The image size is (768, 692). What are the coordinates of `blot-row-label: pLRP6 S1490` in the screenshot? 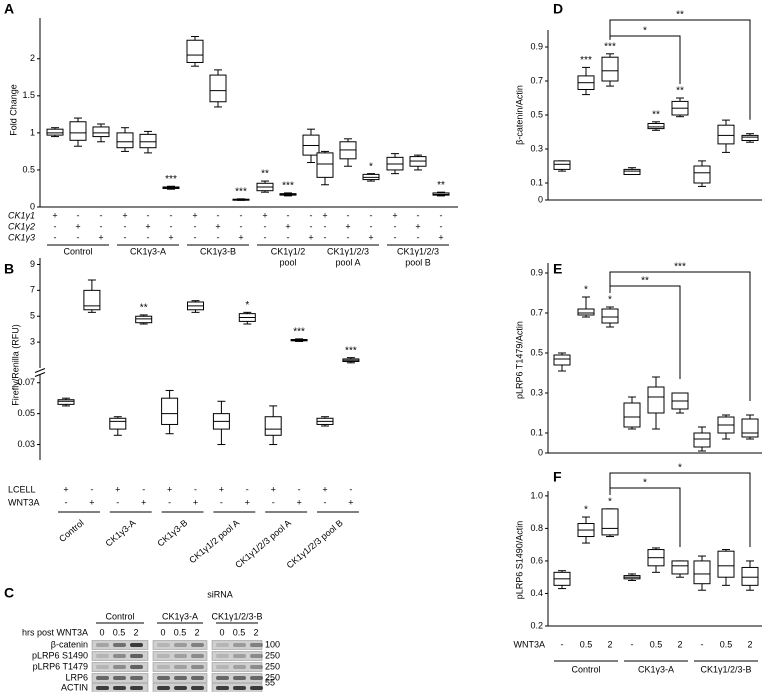 It's located at (60, 655).